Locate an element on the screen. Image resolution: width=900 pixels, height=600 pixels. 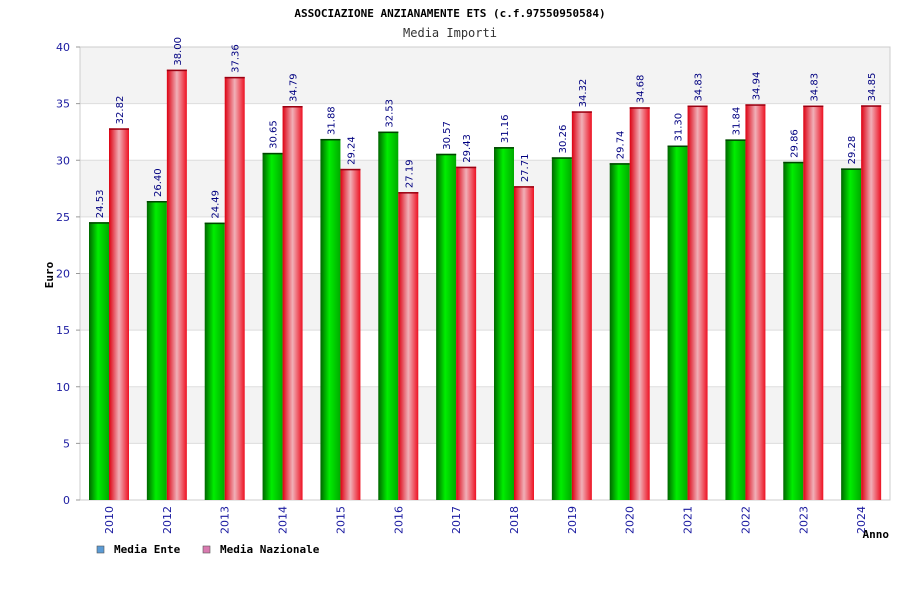
legend: Media Ente Media Nazionale is located at coordinates (208, 549).